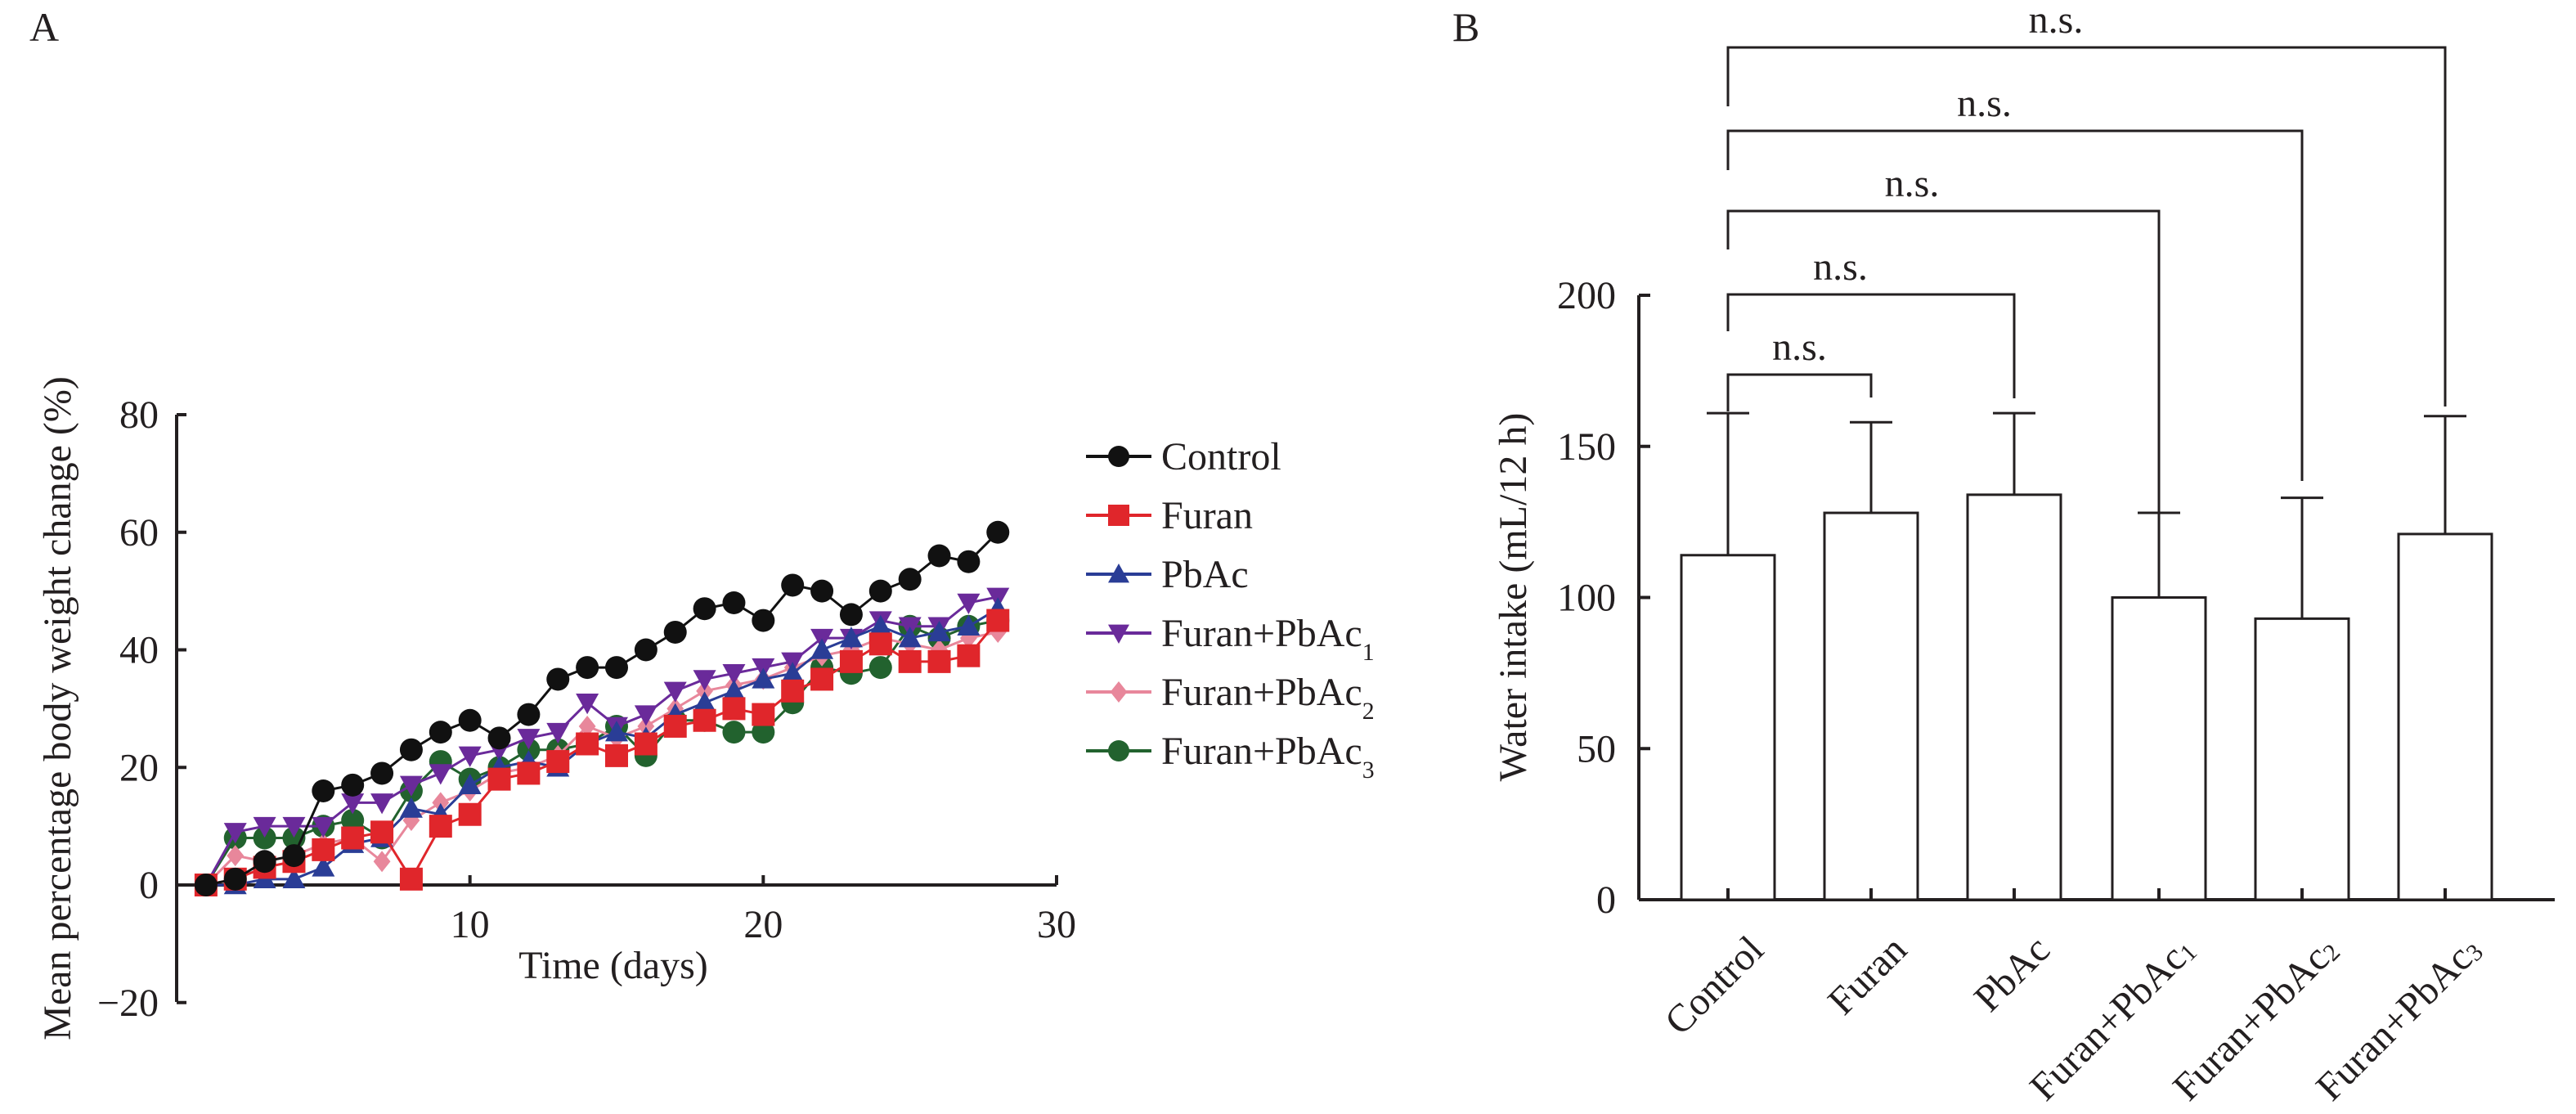  I want to click on bar-pbac, so click(2014, 656).